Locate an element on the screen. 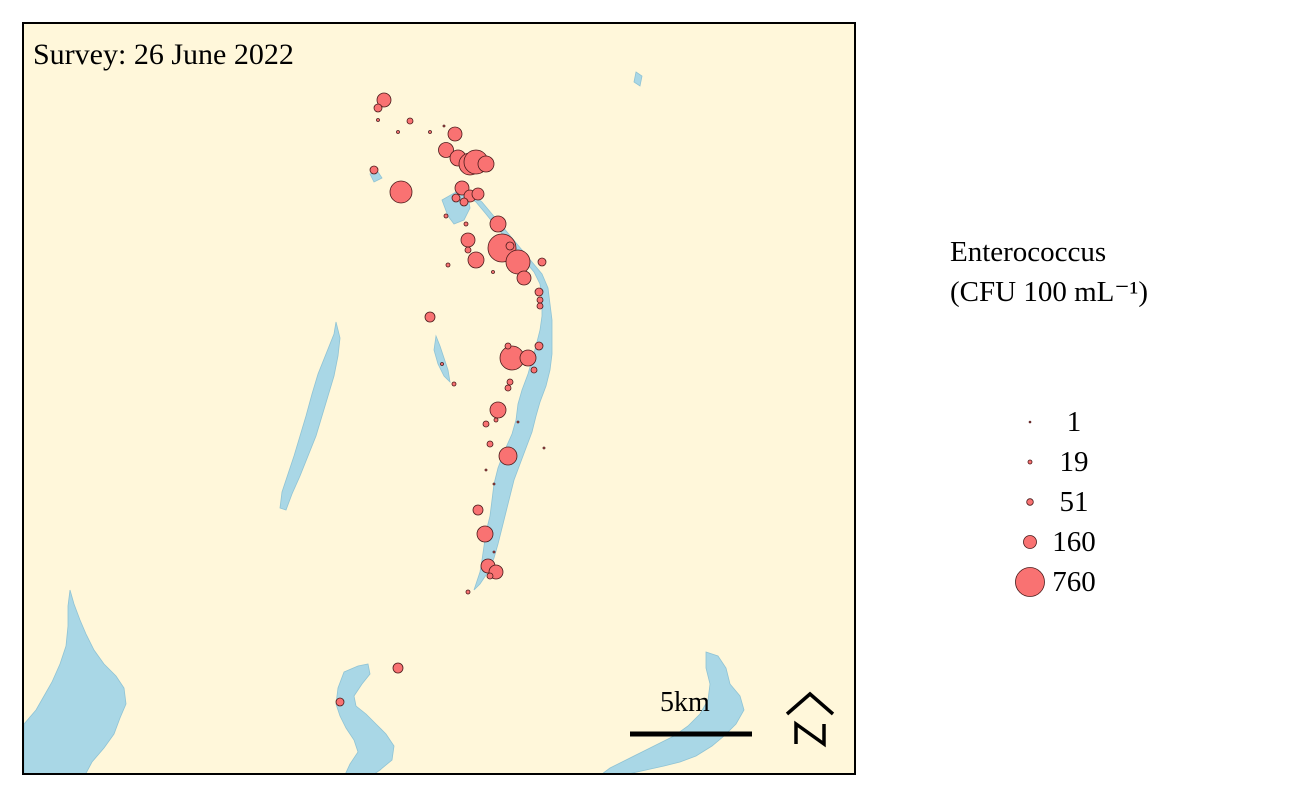 This screenshot has width=1300, height=800. legend-entry: 19 is located at coordinates (1050, 462).